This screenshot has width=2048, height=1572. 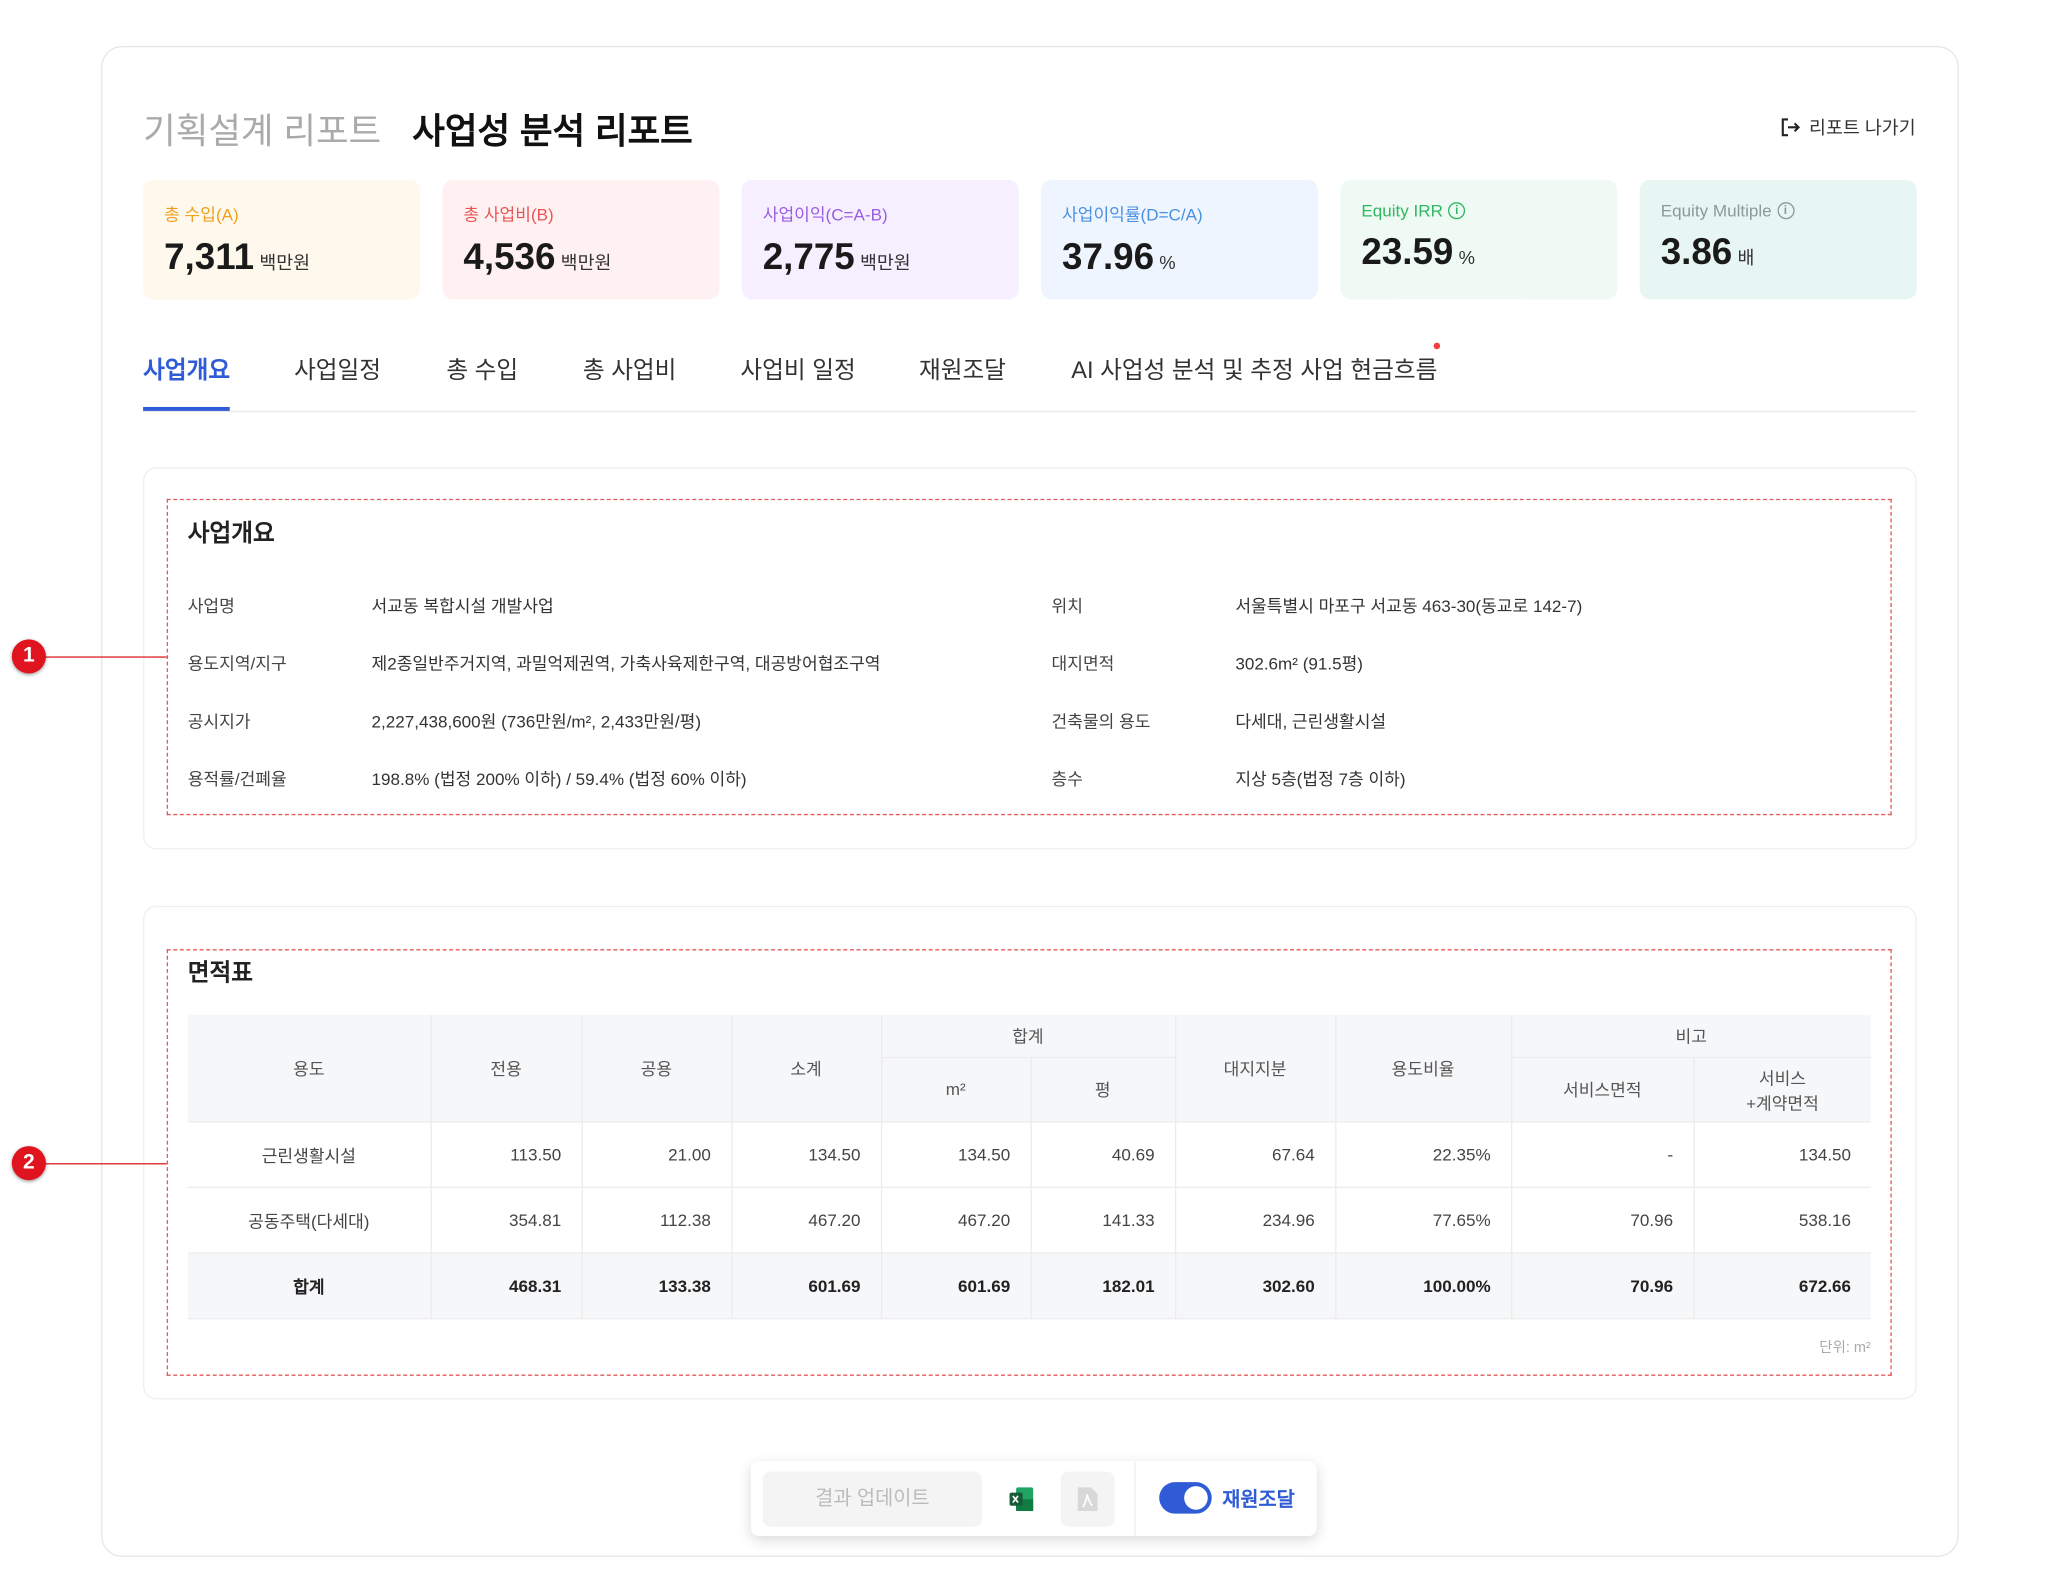 I want to click on overview-label: 층수, so click(x=1067, y=779).